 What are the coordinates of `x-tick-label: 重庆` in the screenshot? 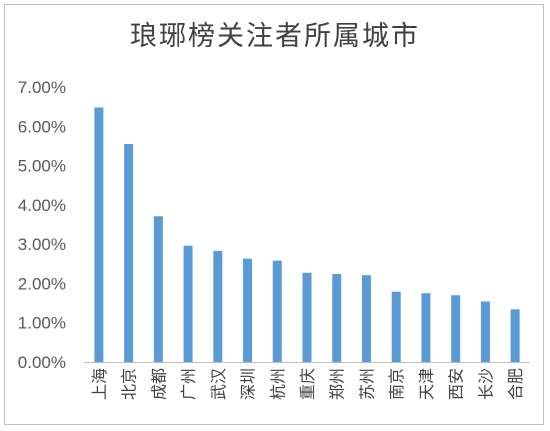 It's located at (307, 384).